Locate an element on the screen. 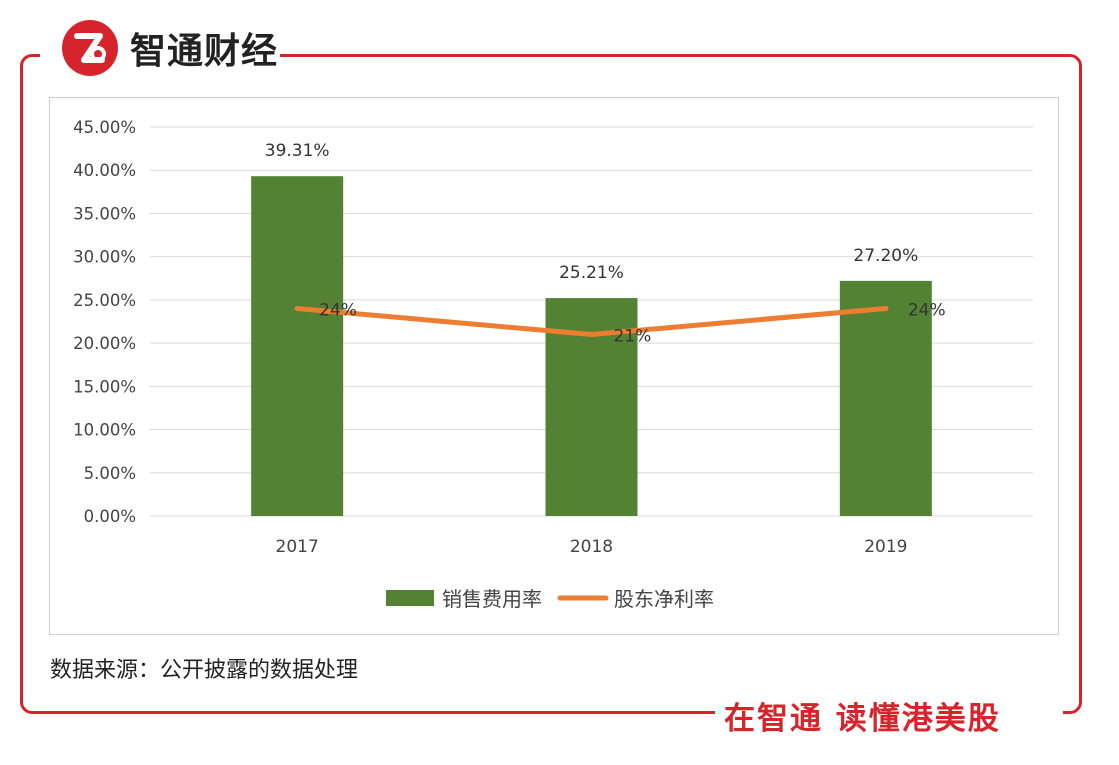 The width and height of the screenshot is (1119, 765). brand-slogan: 在智通 读懂港美股 is located at coordinates (862, 719).